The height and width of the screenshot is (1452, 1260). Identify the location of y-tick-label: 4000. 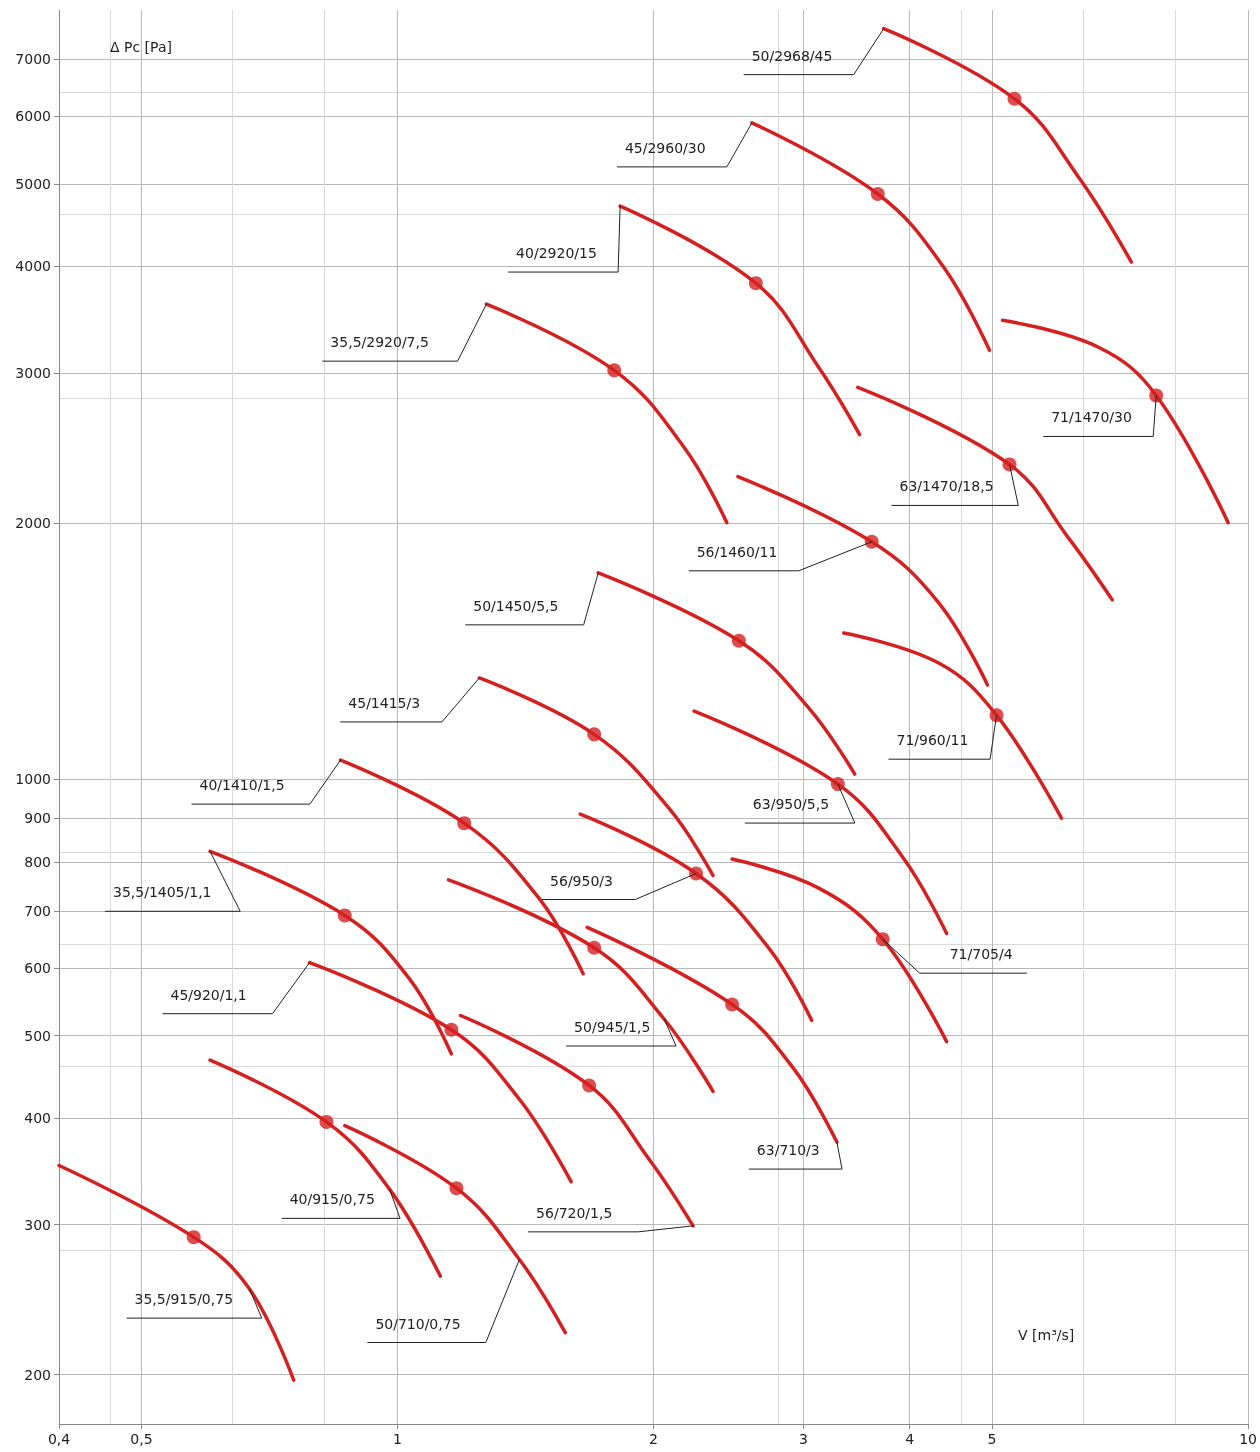
(33, 266).